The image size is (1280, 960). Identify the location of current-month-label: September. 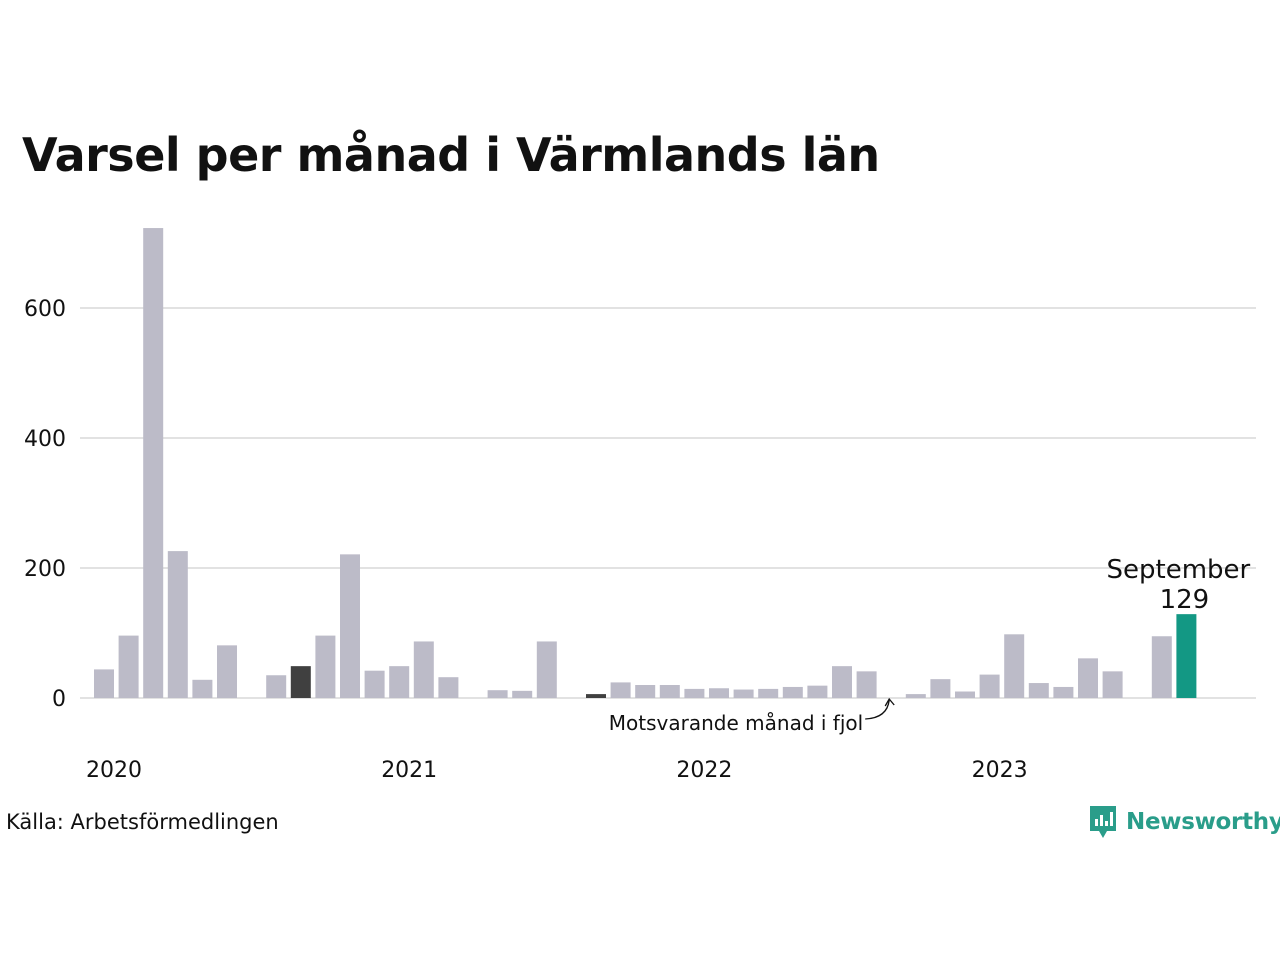
(1179, 570).